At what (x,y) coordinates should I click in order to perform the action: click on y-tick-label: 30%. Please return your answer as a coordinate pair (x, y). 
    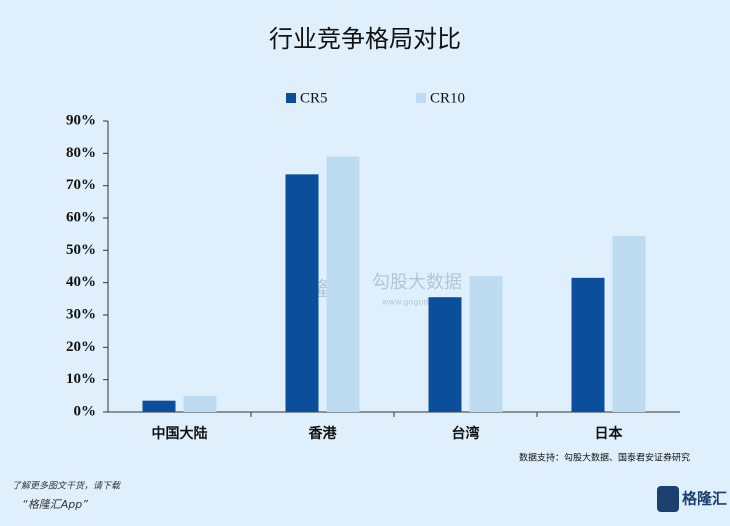
    Looking at the image, I should click on (81, 314).